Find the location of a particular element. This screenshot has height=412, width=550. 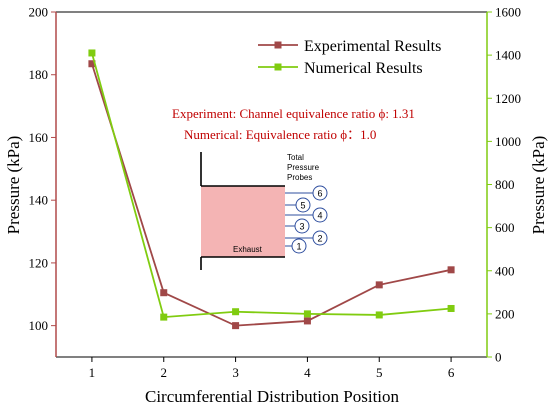

right-tick-label: 1400 is located at coordinates (508, 55).